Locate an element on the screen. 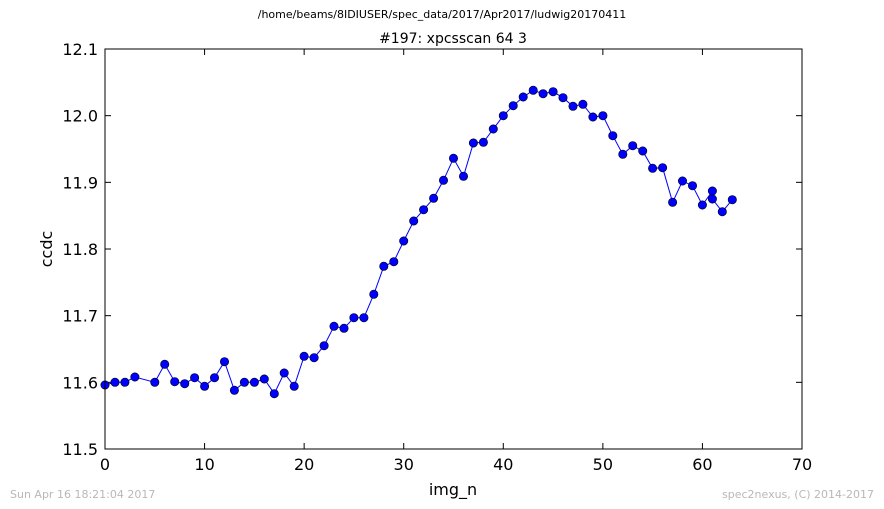 This screenshot has height=509, width=884. y-axis-label: ccdc is located at coordinates (46, 249).